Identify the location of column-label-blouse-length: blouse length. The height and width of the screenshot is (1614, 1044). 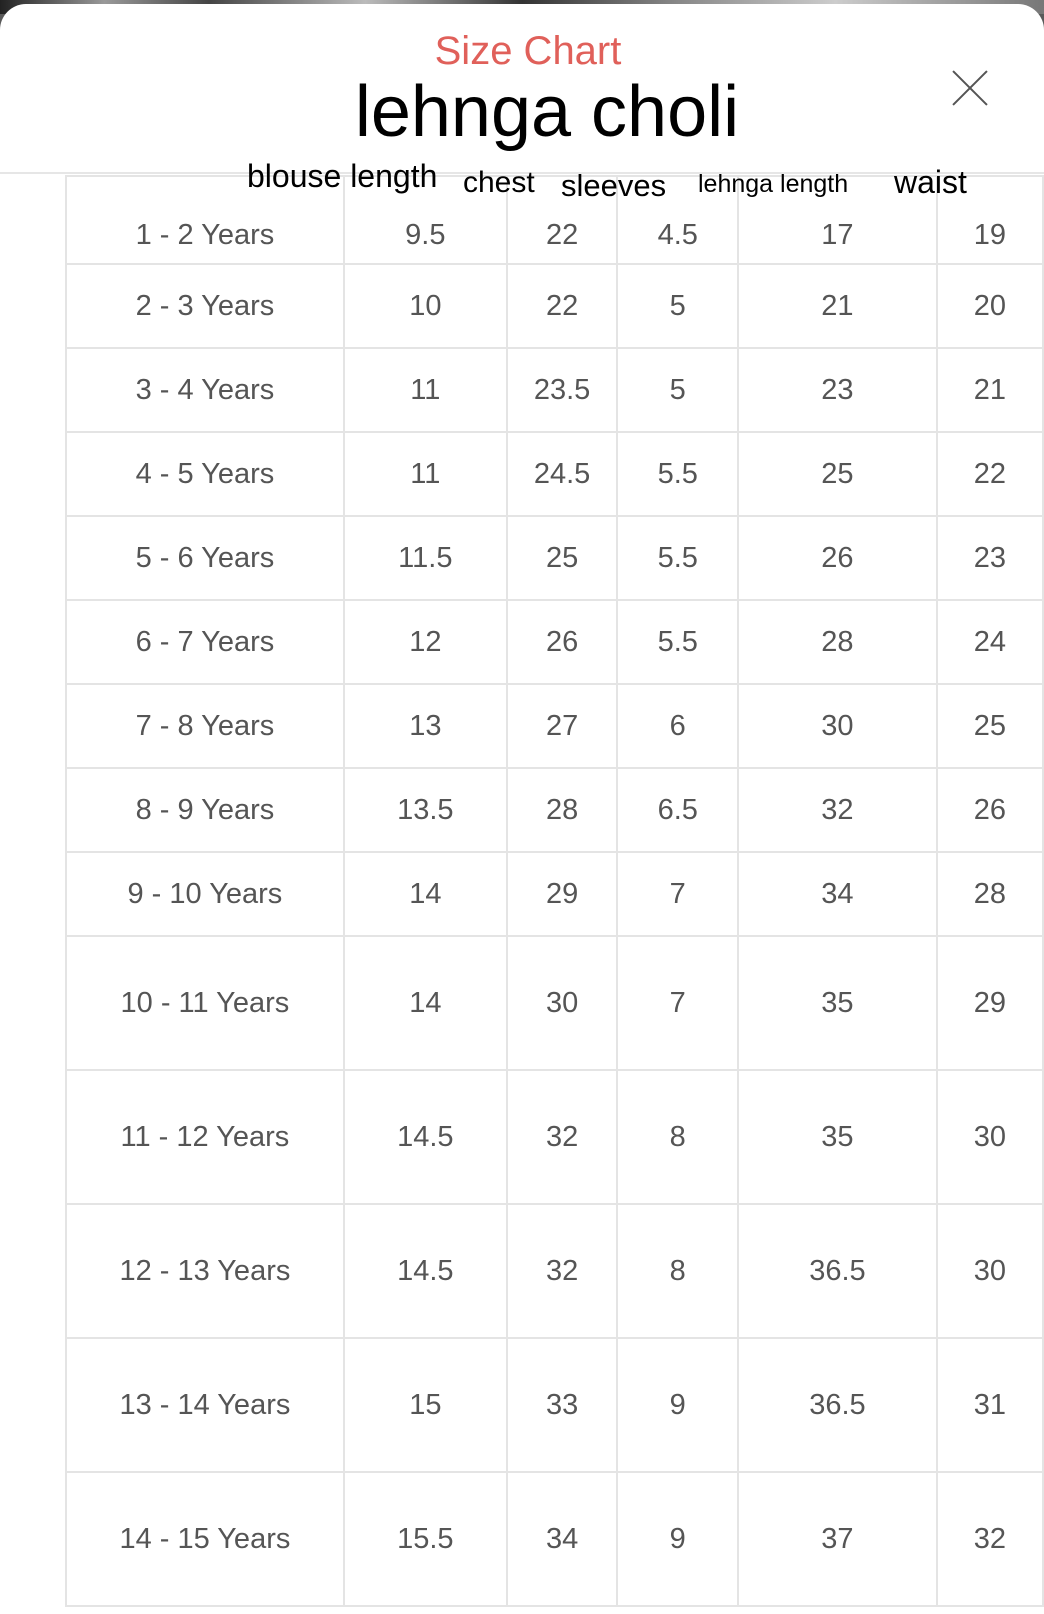
(342, 176).